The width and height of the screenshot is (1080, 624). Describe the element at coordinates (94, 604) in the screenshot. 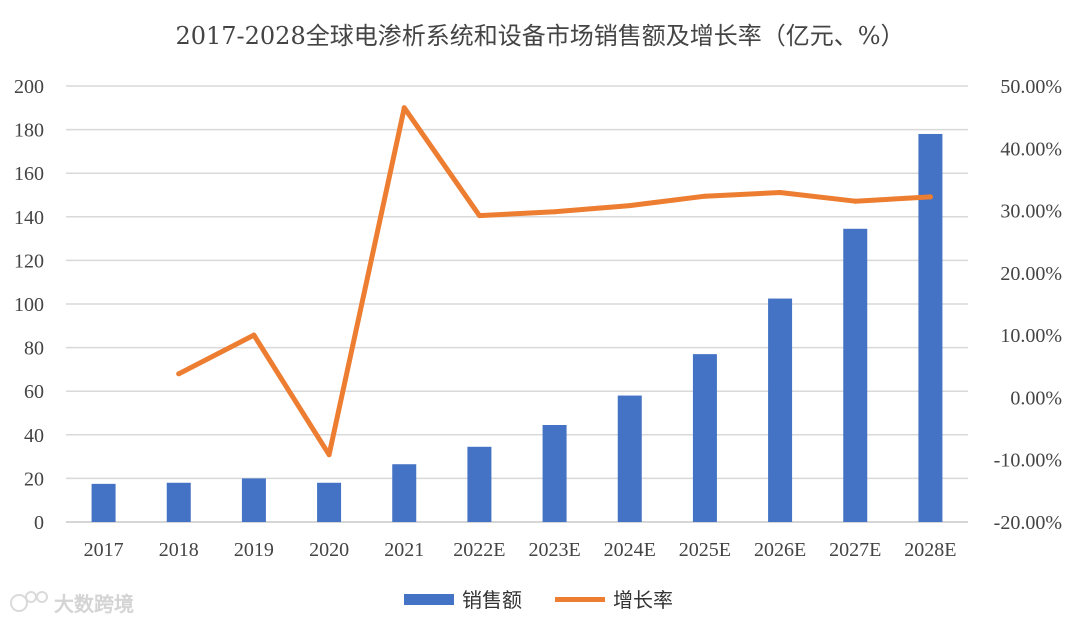

I see `watermark-text: 大数跨境` at that location.